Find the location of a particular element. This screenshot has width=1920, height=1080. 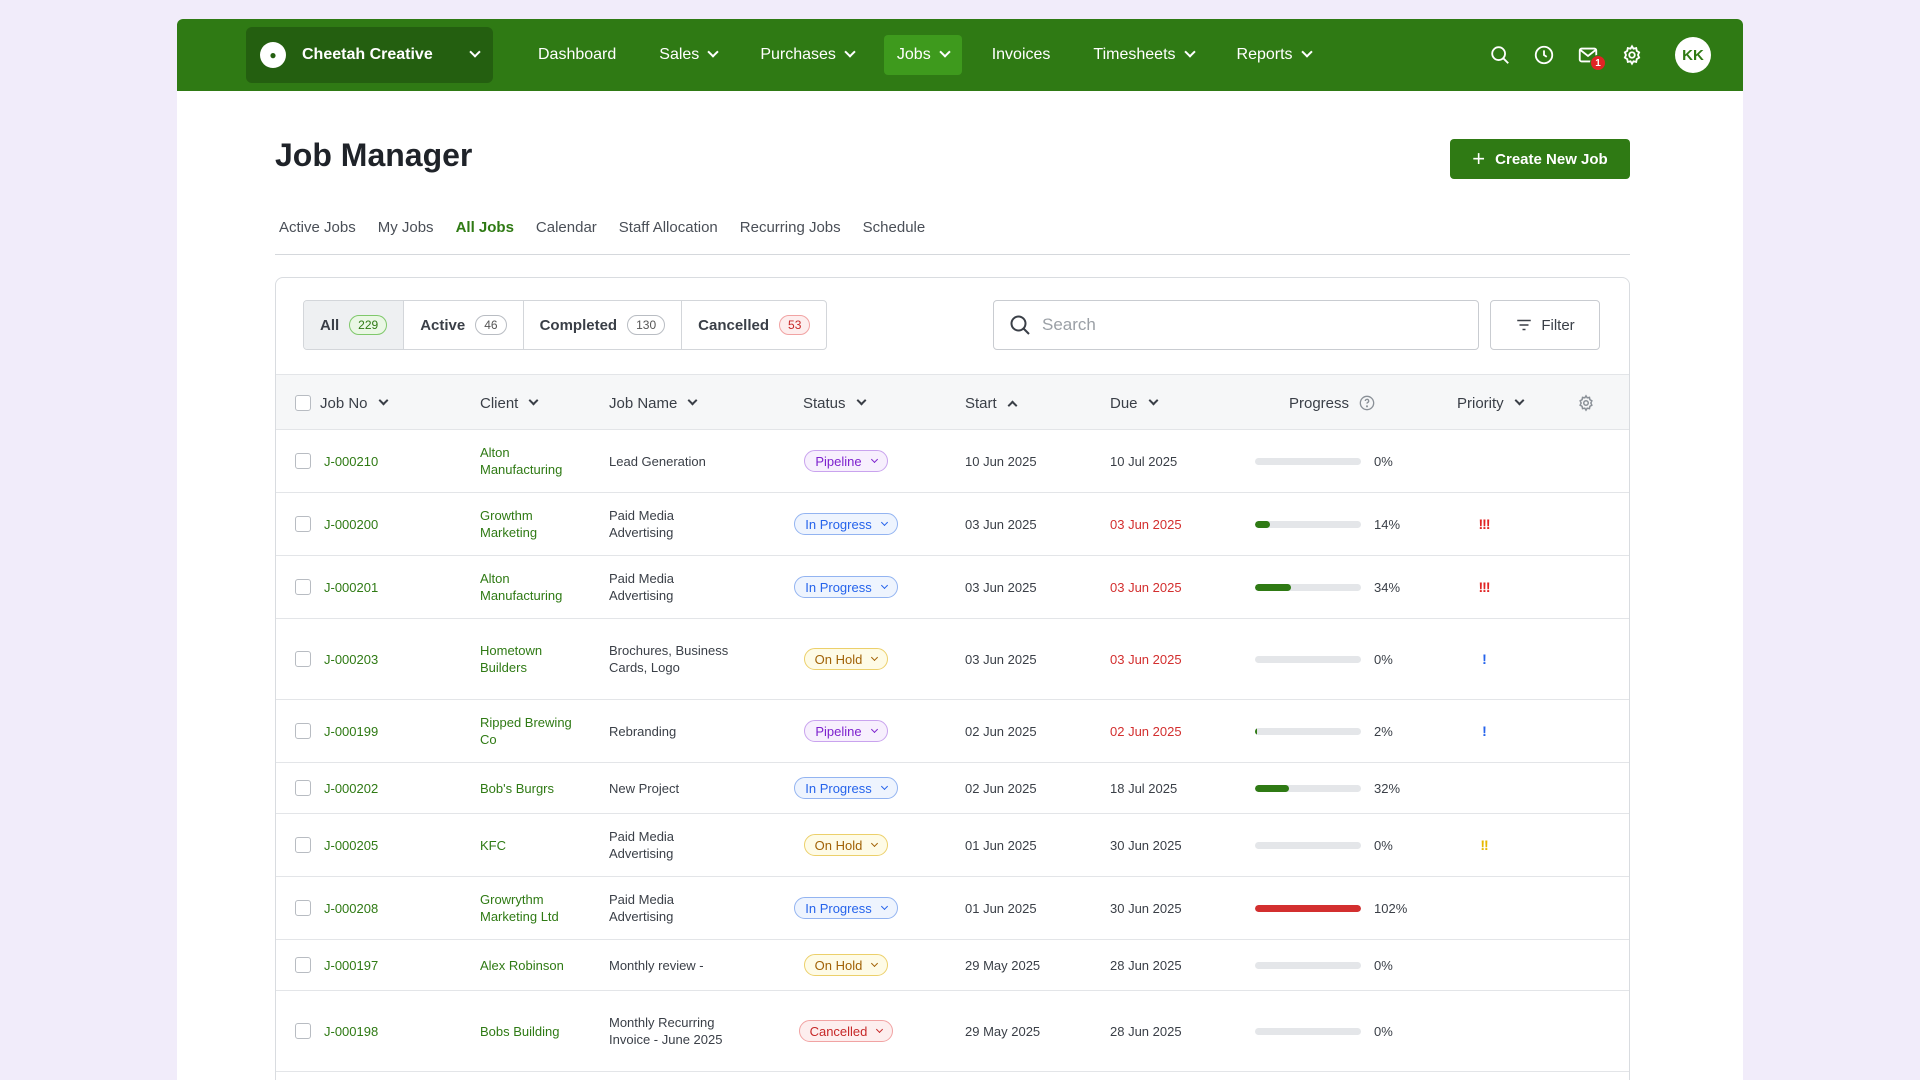

job-number-link: J-000203 is located at coordinates (351, 659).